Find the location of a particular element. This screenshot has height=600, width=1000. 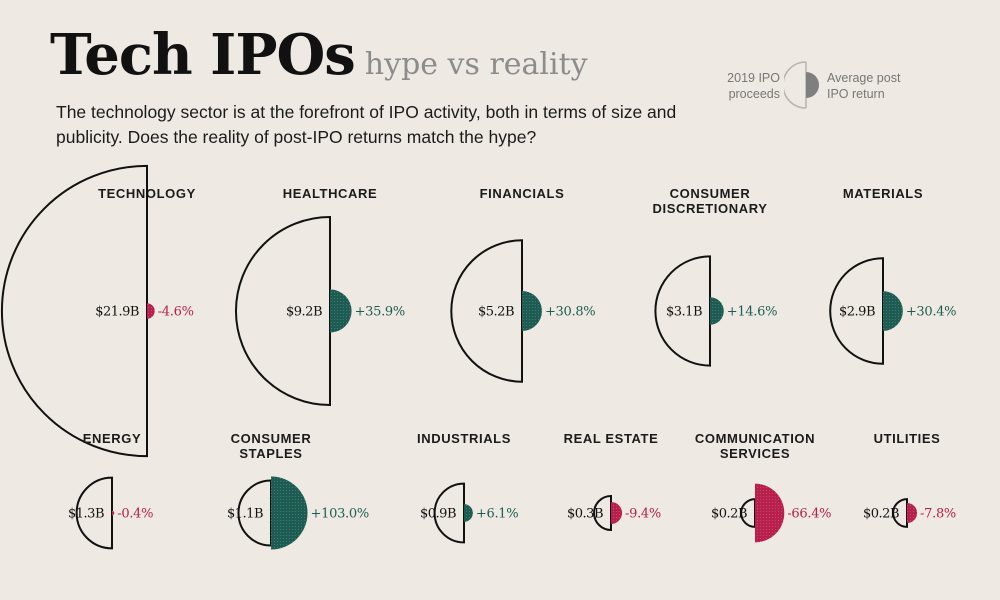

sector-name: HEALTHCARE is located at coordinates (330, 193).